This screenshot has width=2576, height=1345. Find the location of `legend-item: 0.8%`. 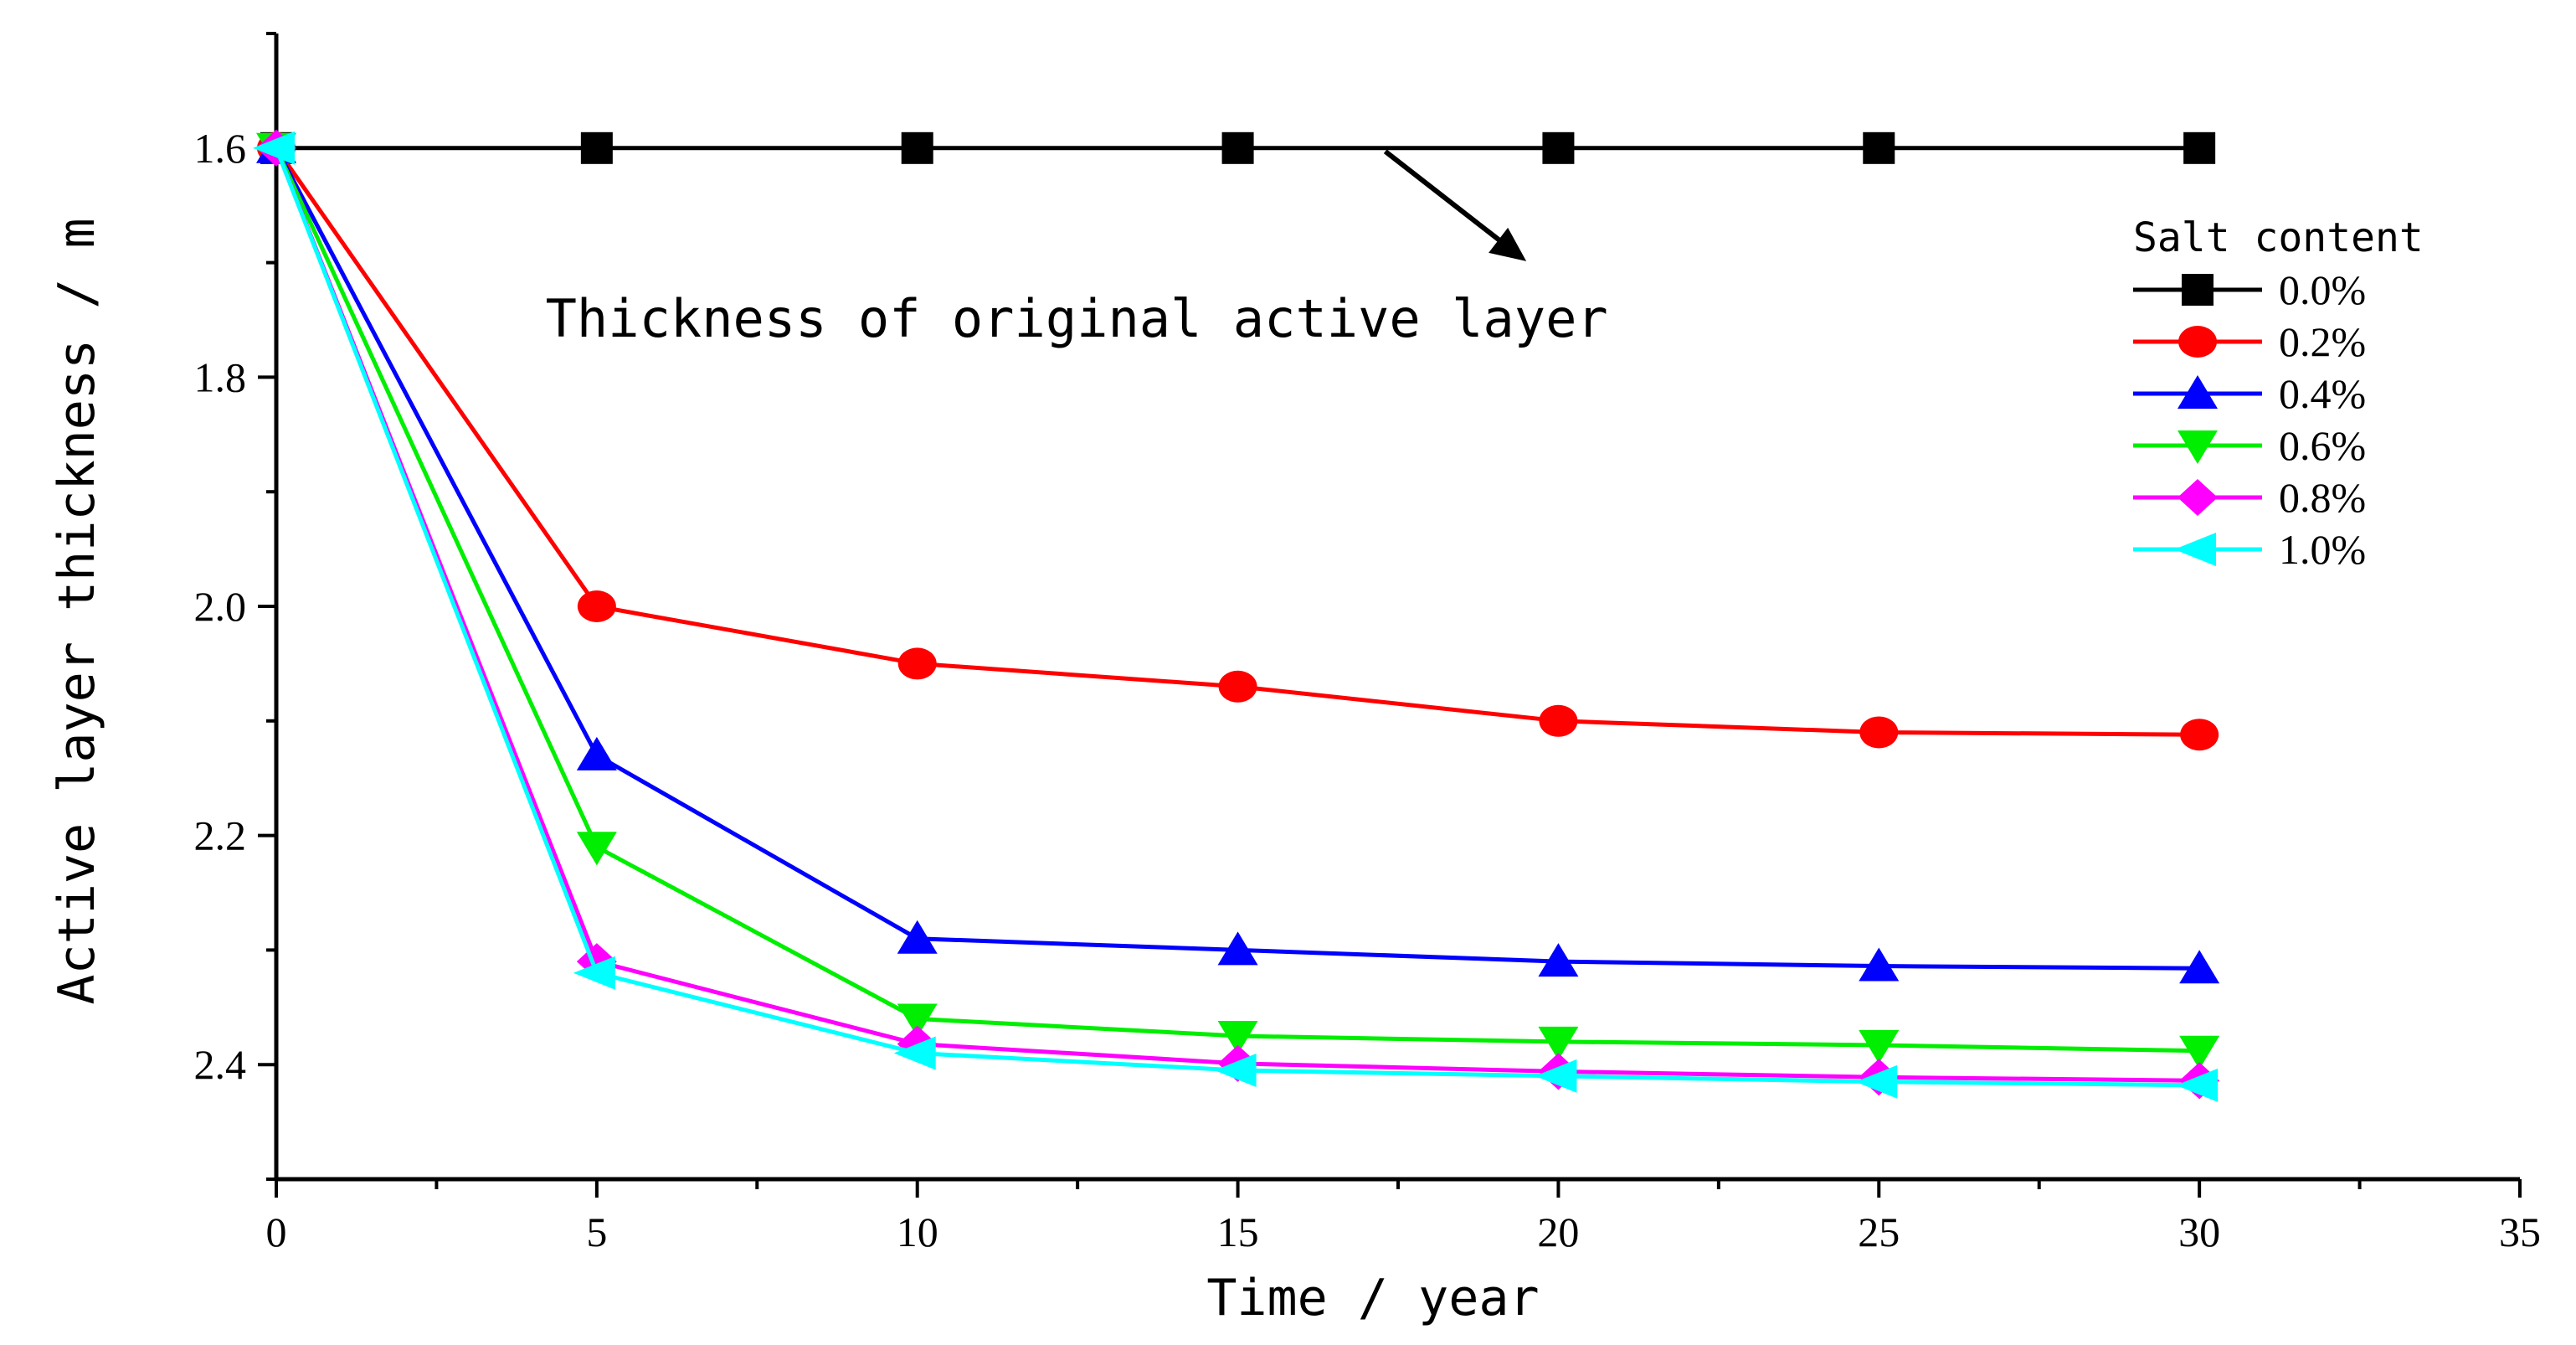

legend-item: 0.8% is located at coordinates (2249, 497).